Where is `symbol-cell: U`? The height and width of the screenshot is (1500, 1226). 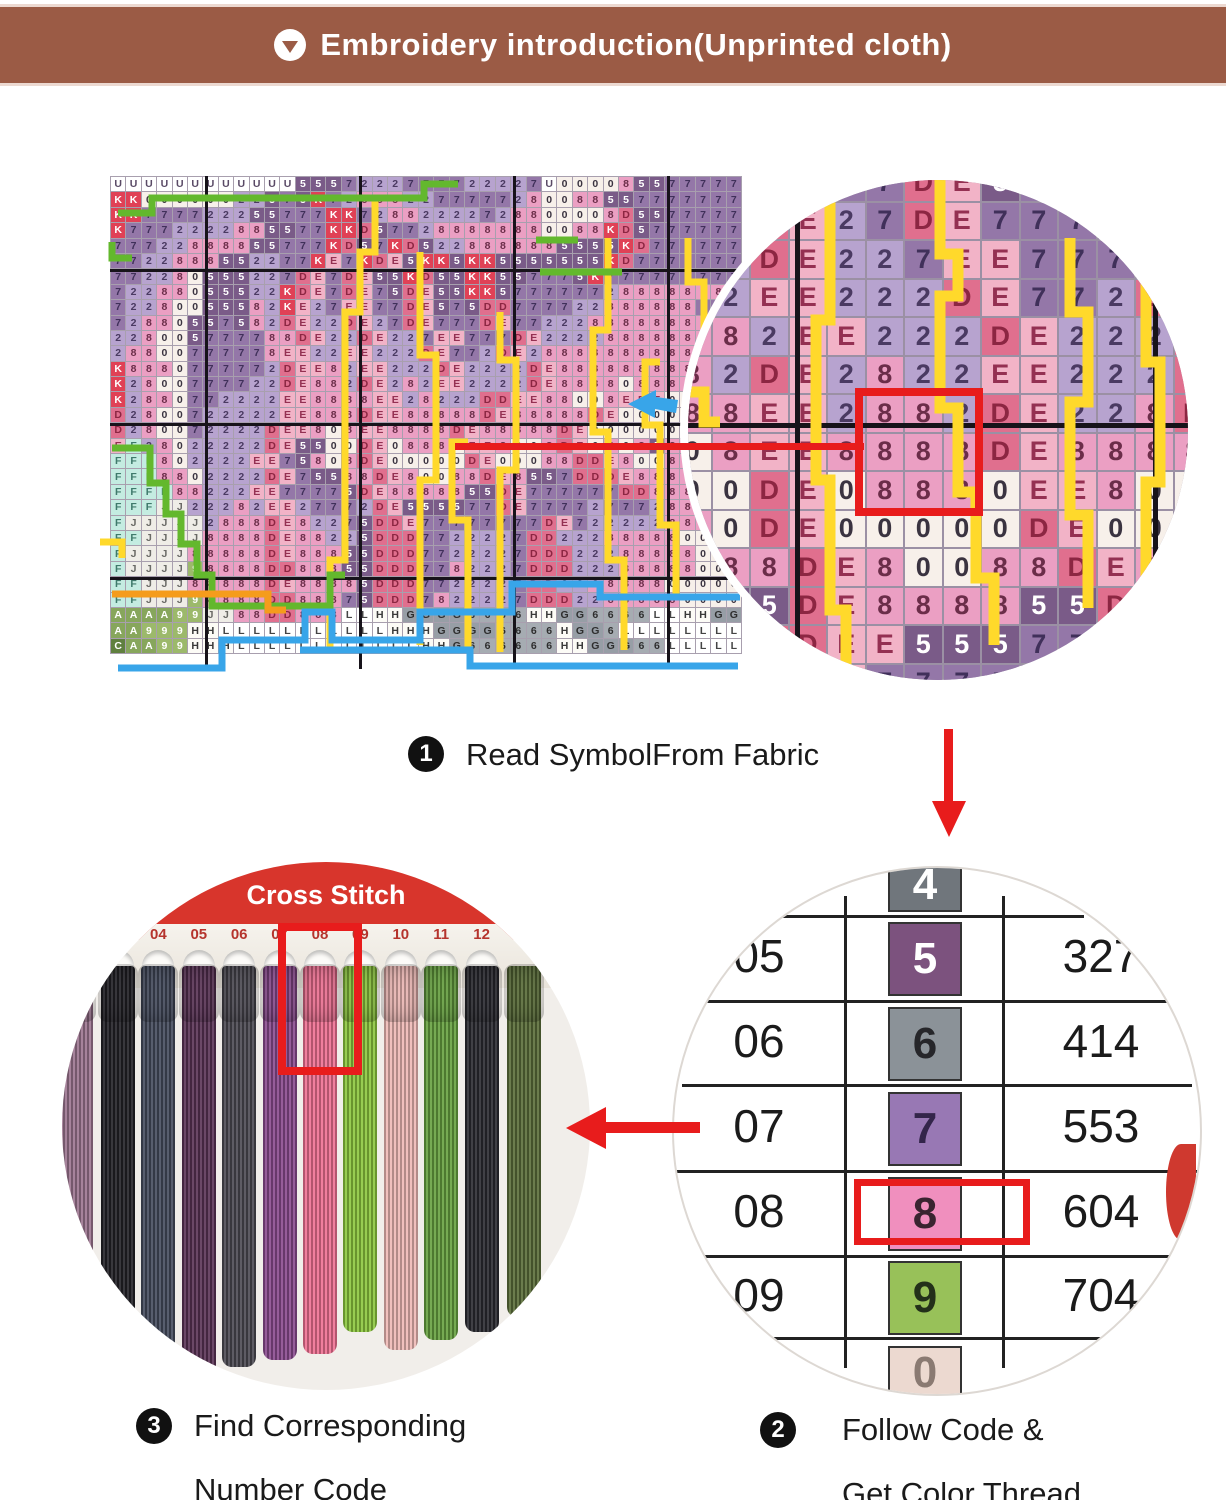 symbol-cell: U is located at coordinates (179, 184).